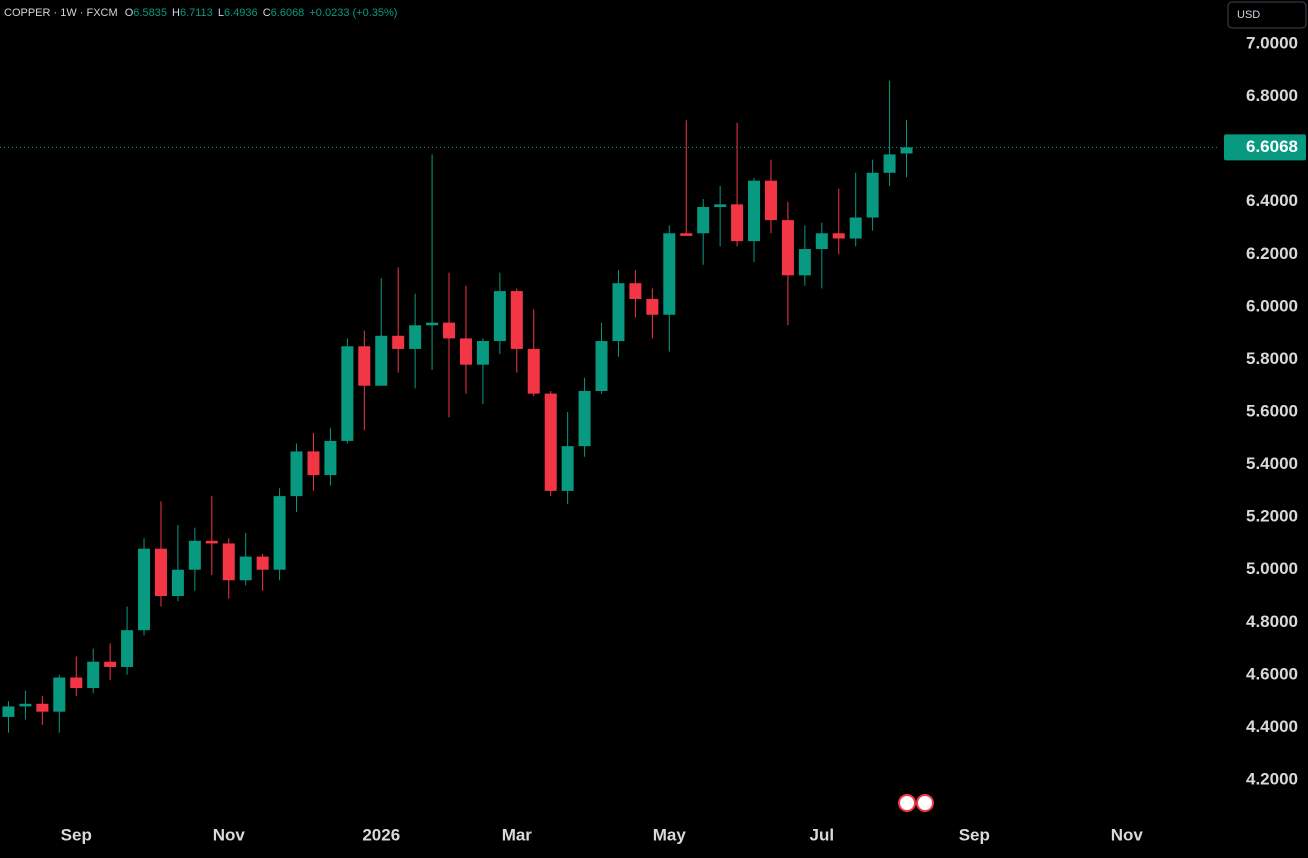 The image size is (1308, 858). I want to click on y-tick-label: 4.2000, so click(1272, 779).